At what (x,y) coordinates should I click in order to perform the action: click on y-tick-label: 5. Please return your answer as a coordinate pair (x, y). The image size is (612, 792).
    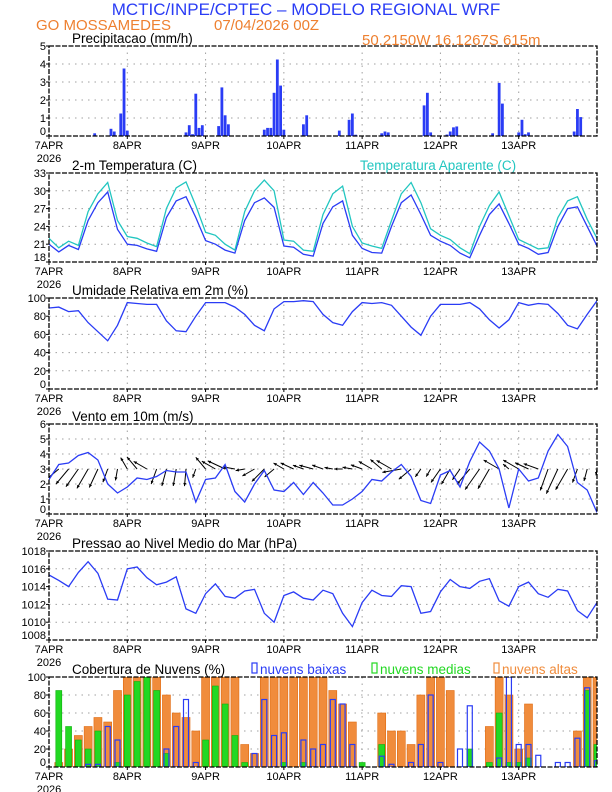
    Looking at the image, I should click on (43, 440).